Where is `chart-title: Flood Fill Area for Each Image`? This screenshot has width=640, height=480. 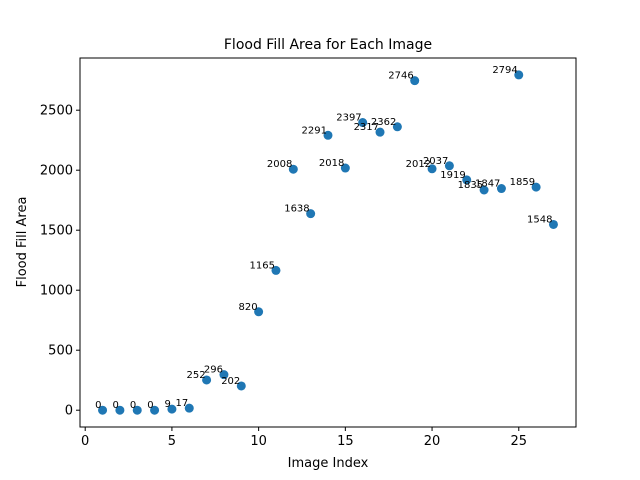
chart-title: Flood Fill Area for Each Image is located at coordinates (328, 45).